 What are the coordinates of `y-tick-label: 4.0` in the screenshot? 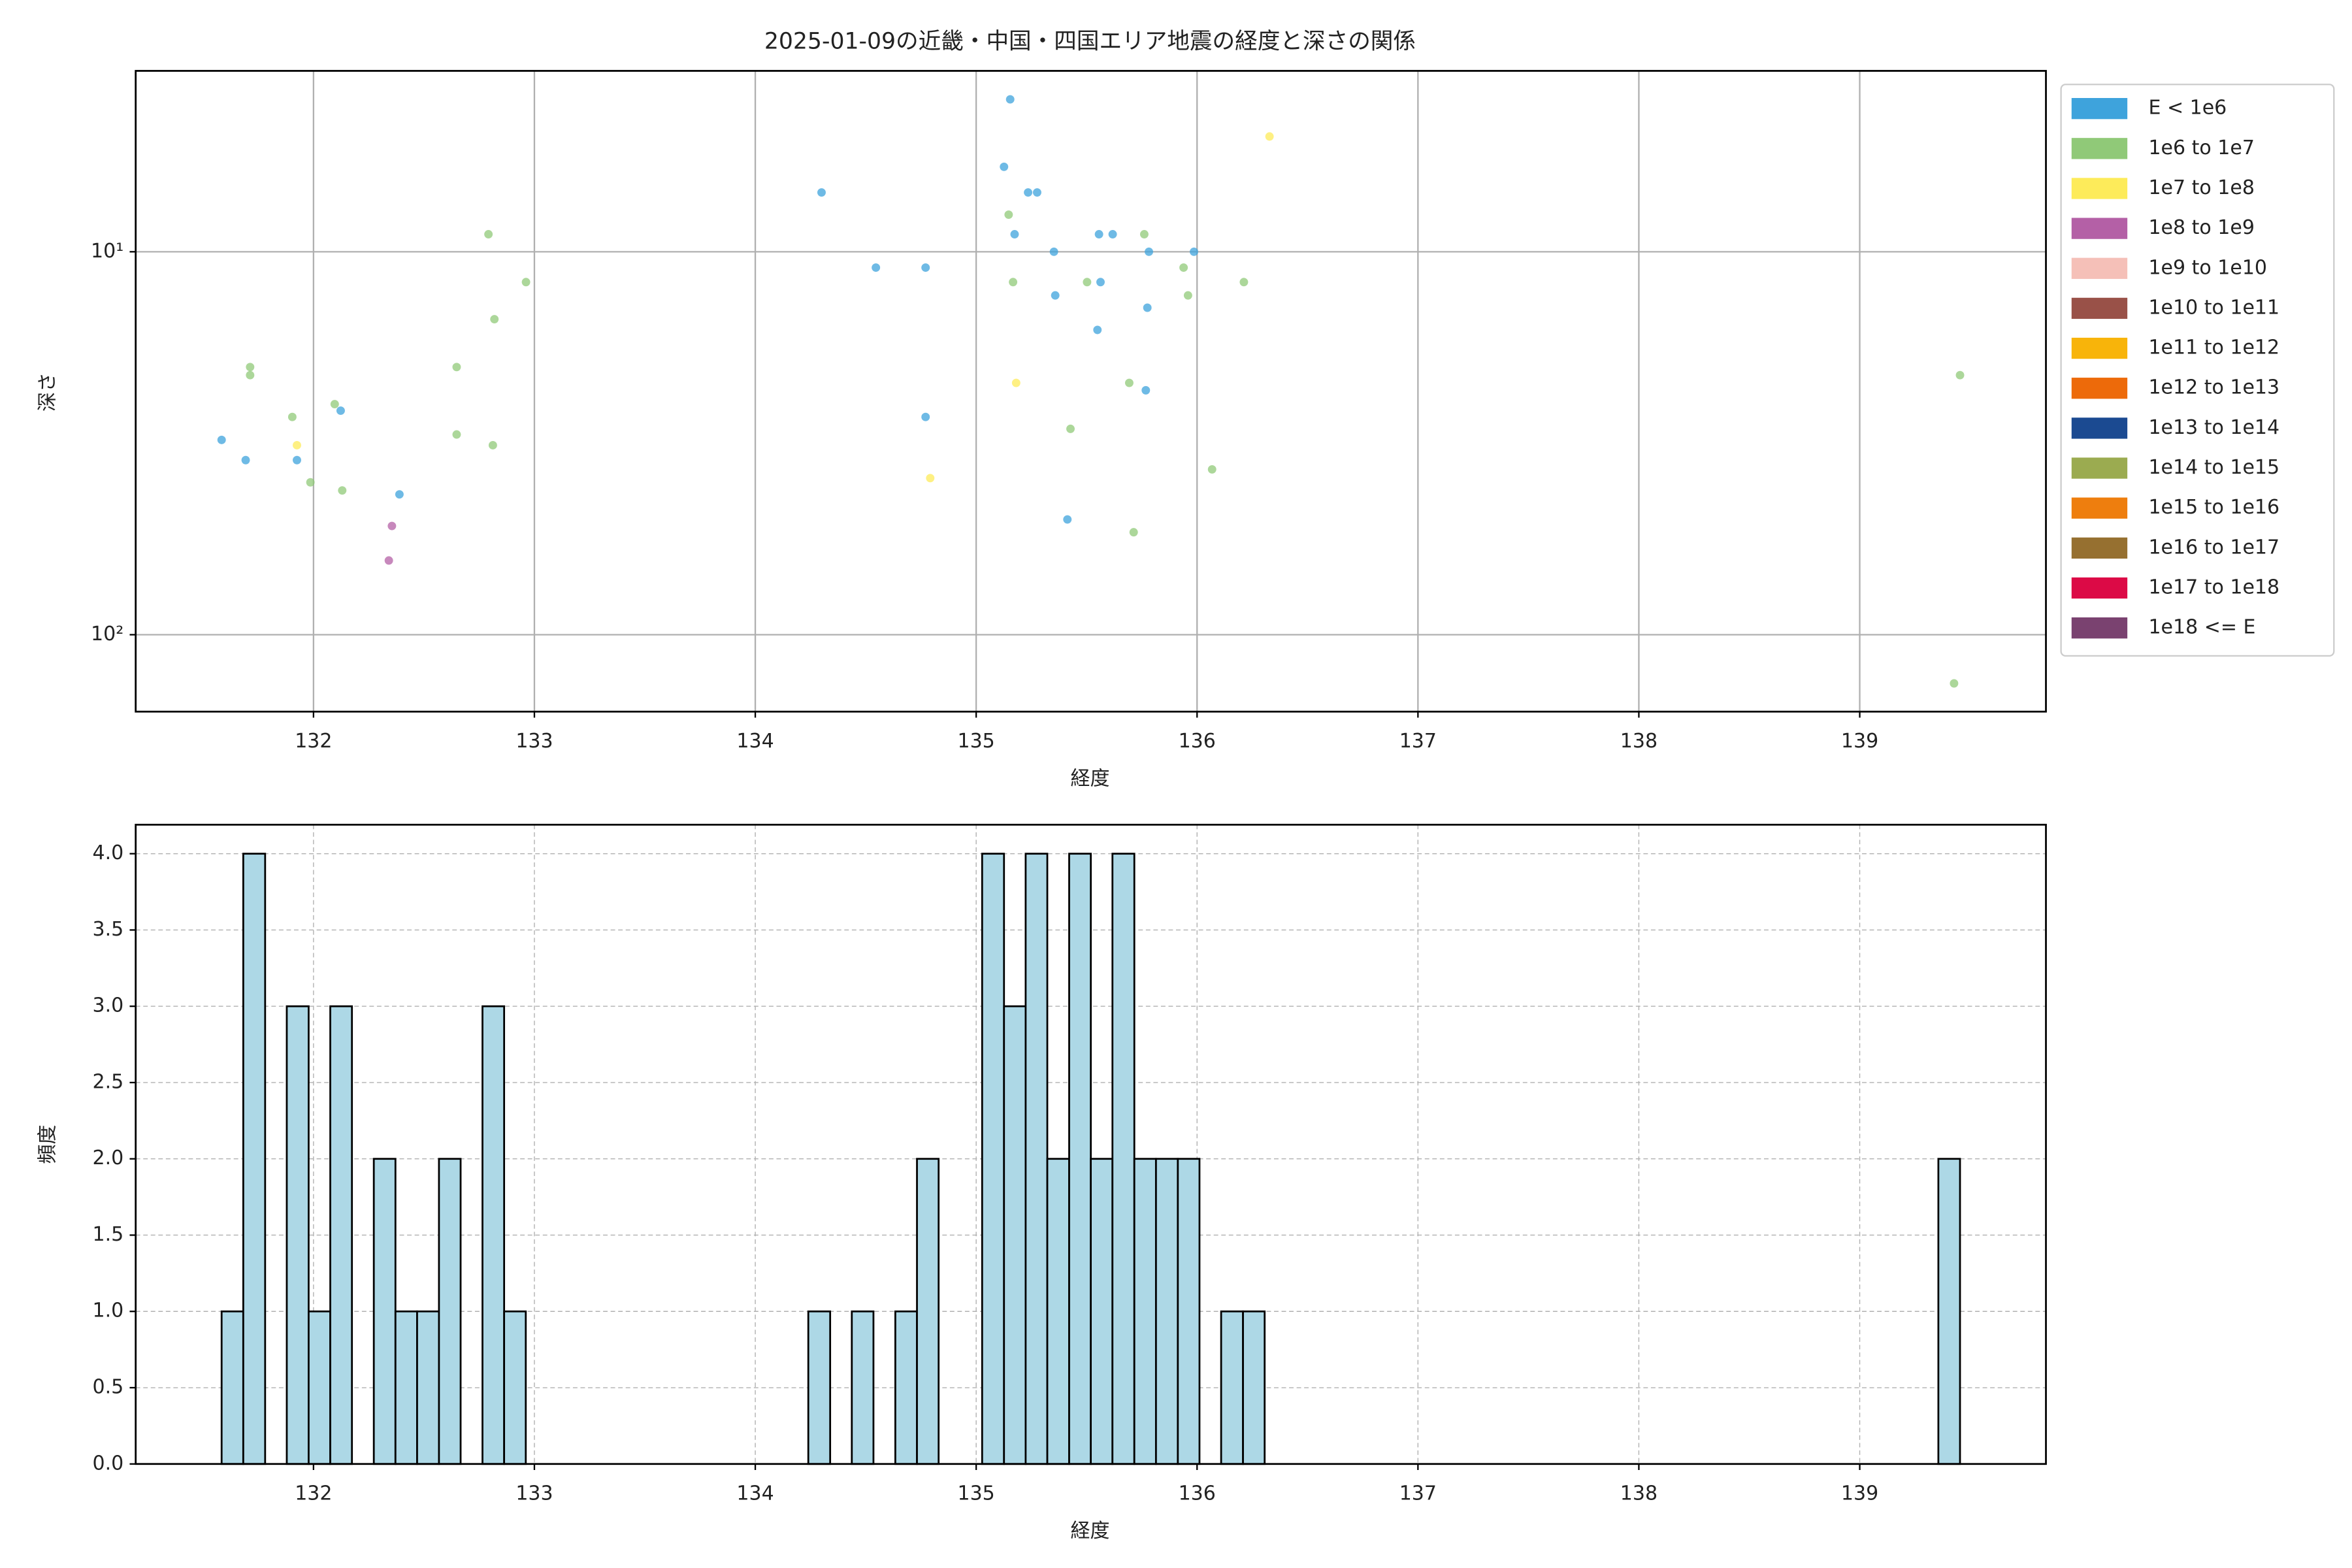 It's located at (108, 852).